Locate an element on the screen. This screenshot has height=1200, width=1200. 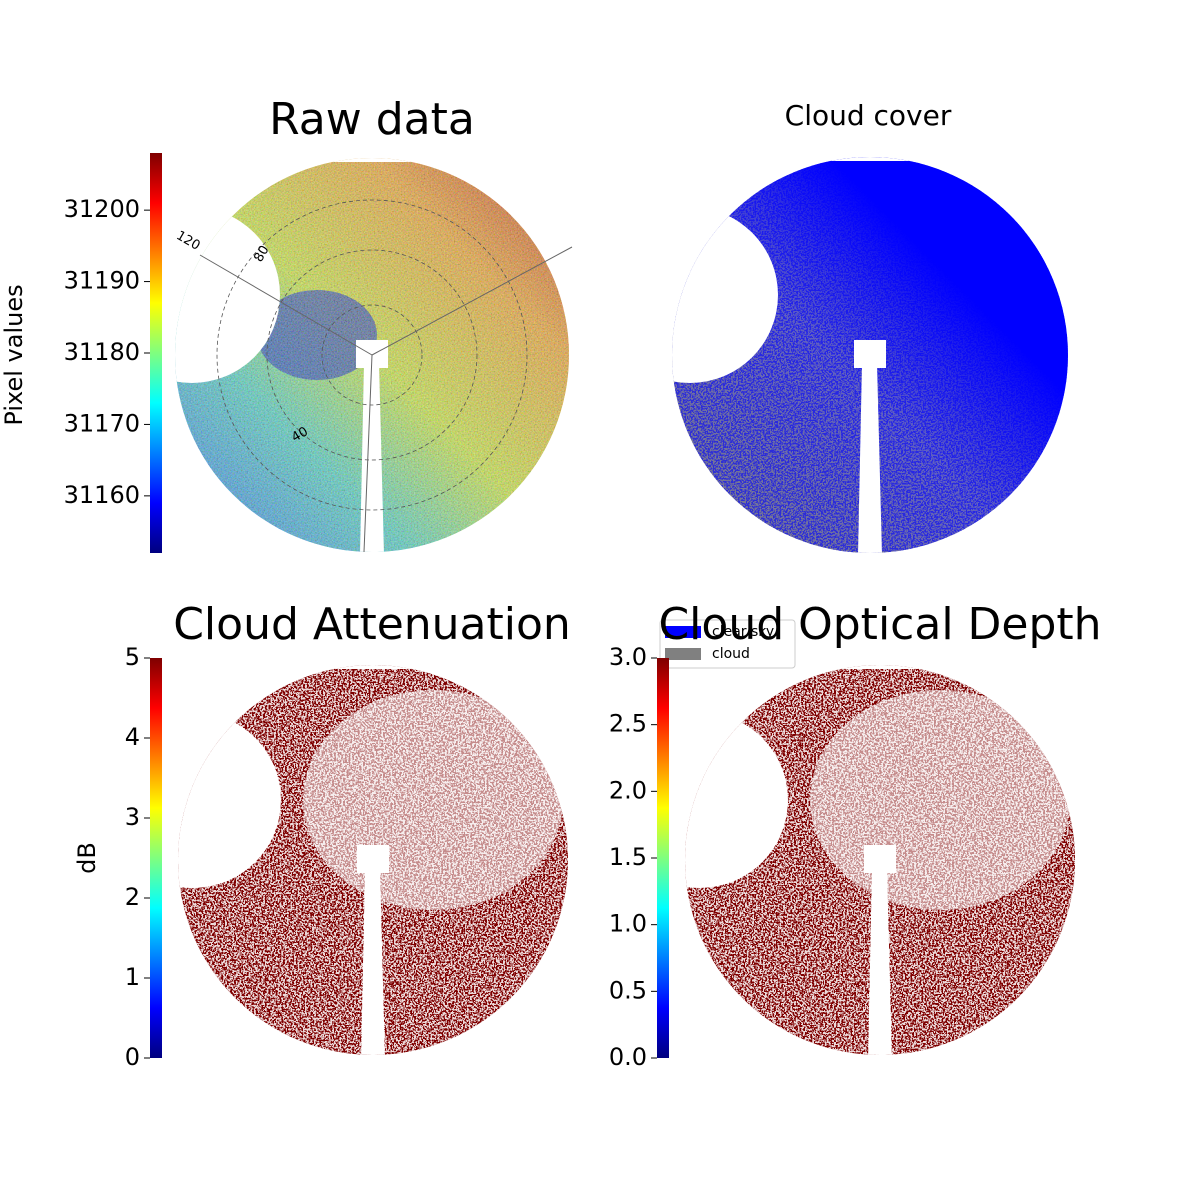
polar-label: 120 is located at coordinates (187, 240).